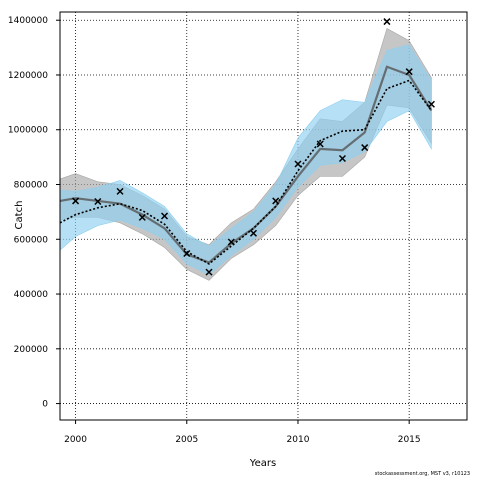 Image resolution: width=480 pixels, height=480 pixels. Describe the element at coordinates (28, 76) in the screenshot. I see `y-tick-label: 1200000` at that location.